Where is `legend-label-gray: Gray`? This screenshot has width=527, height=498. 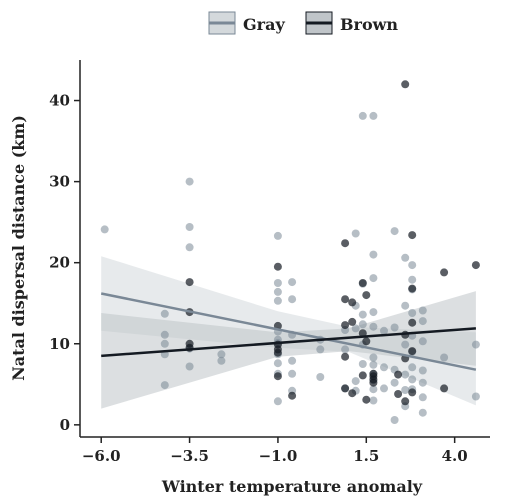
legend-label-gray: Gray is located at coordinates (264, 24).